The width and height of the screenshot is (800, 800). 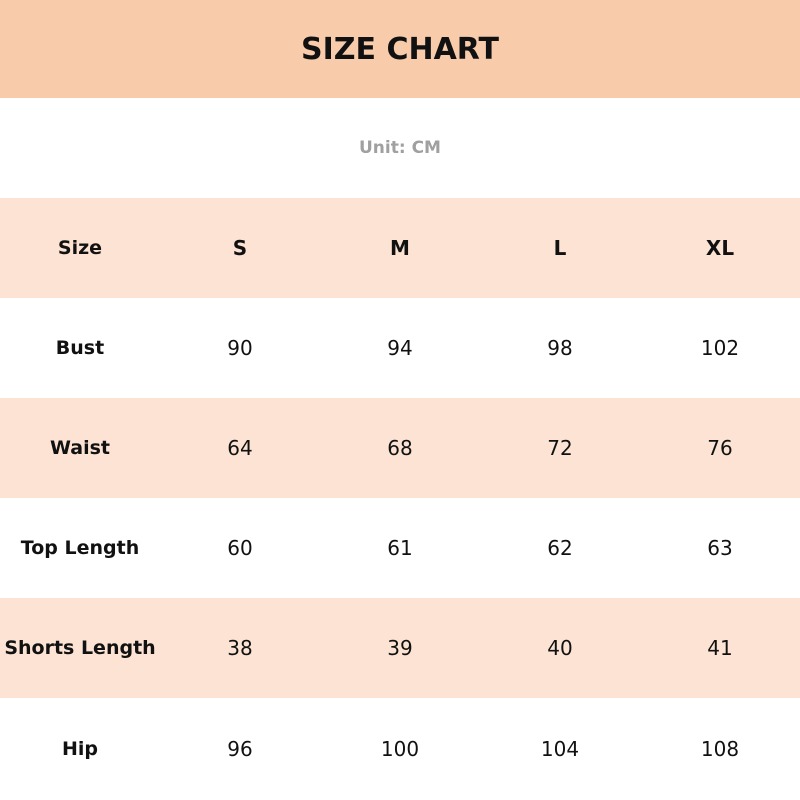 What do you see at coordinates (80, 648) in the screenshot?
I see `row-label: Shorts Length` at bounding box center [80, 648].